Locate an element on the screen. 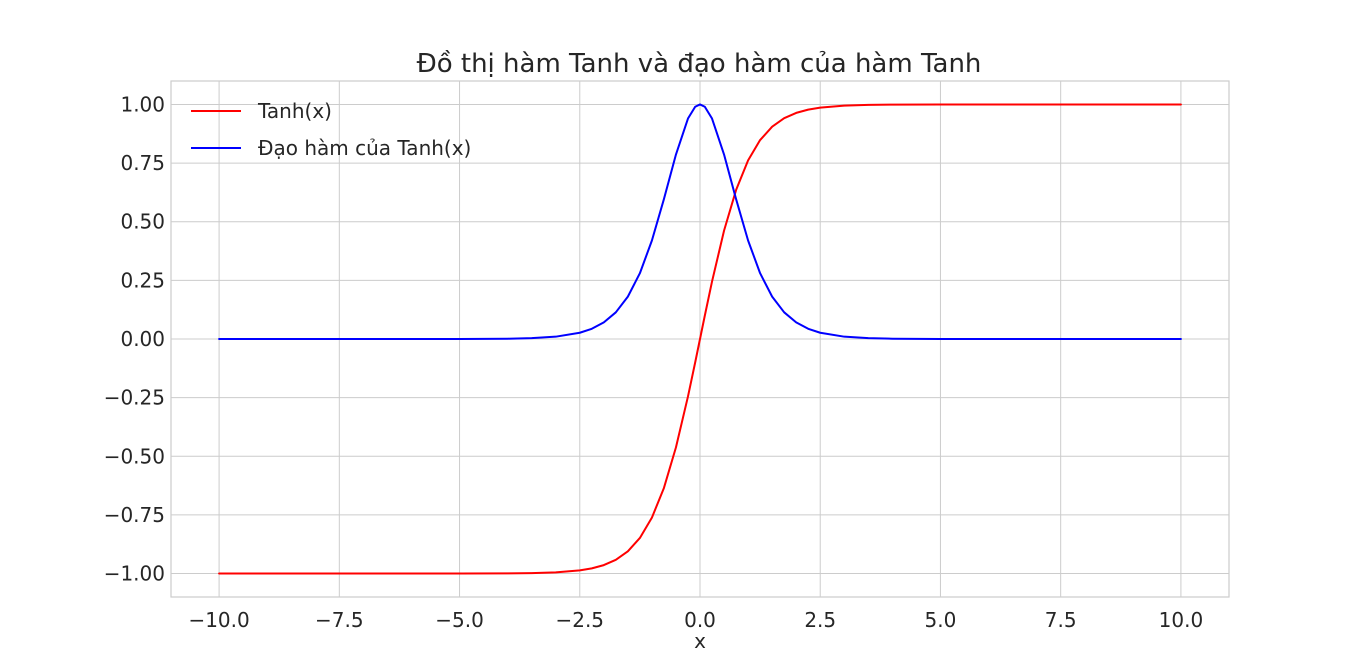 The height and width of the screenshot is (671, 1366). x-tick-label: 7.5 is located at coordinates (1061, 620).